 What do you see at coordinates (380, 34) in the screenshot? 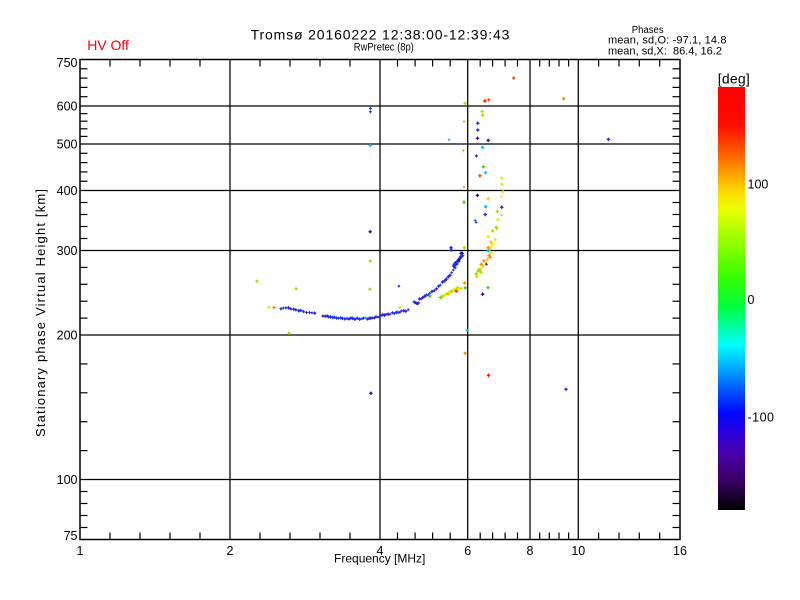
I see `svg-text:Tromsø 20160222 12:38:00-12:39: Tromsø 20160222 12:38:00-12:39:43` at bounding box center [380, 34].